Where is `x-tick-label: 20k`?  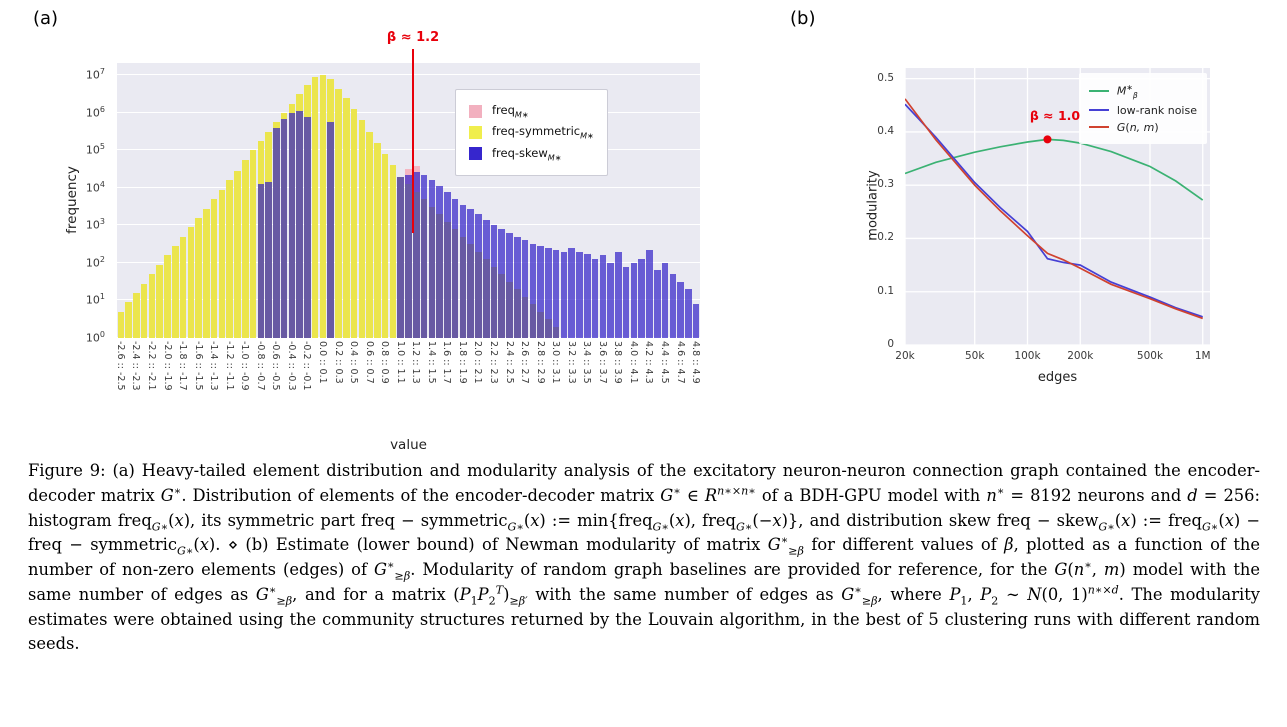 x-tick-label: 20k is located at coordinates (905, 356).